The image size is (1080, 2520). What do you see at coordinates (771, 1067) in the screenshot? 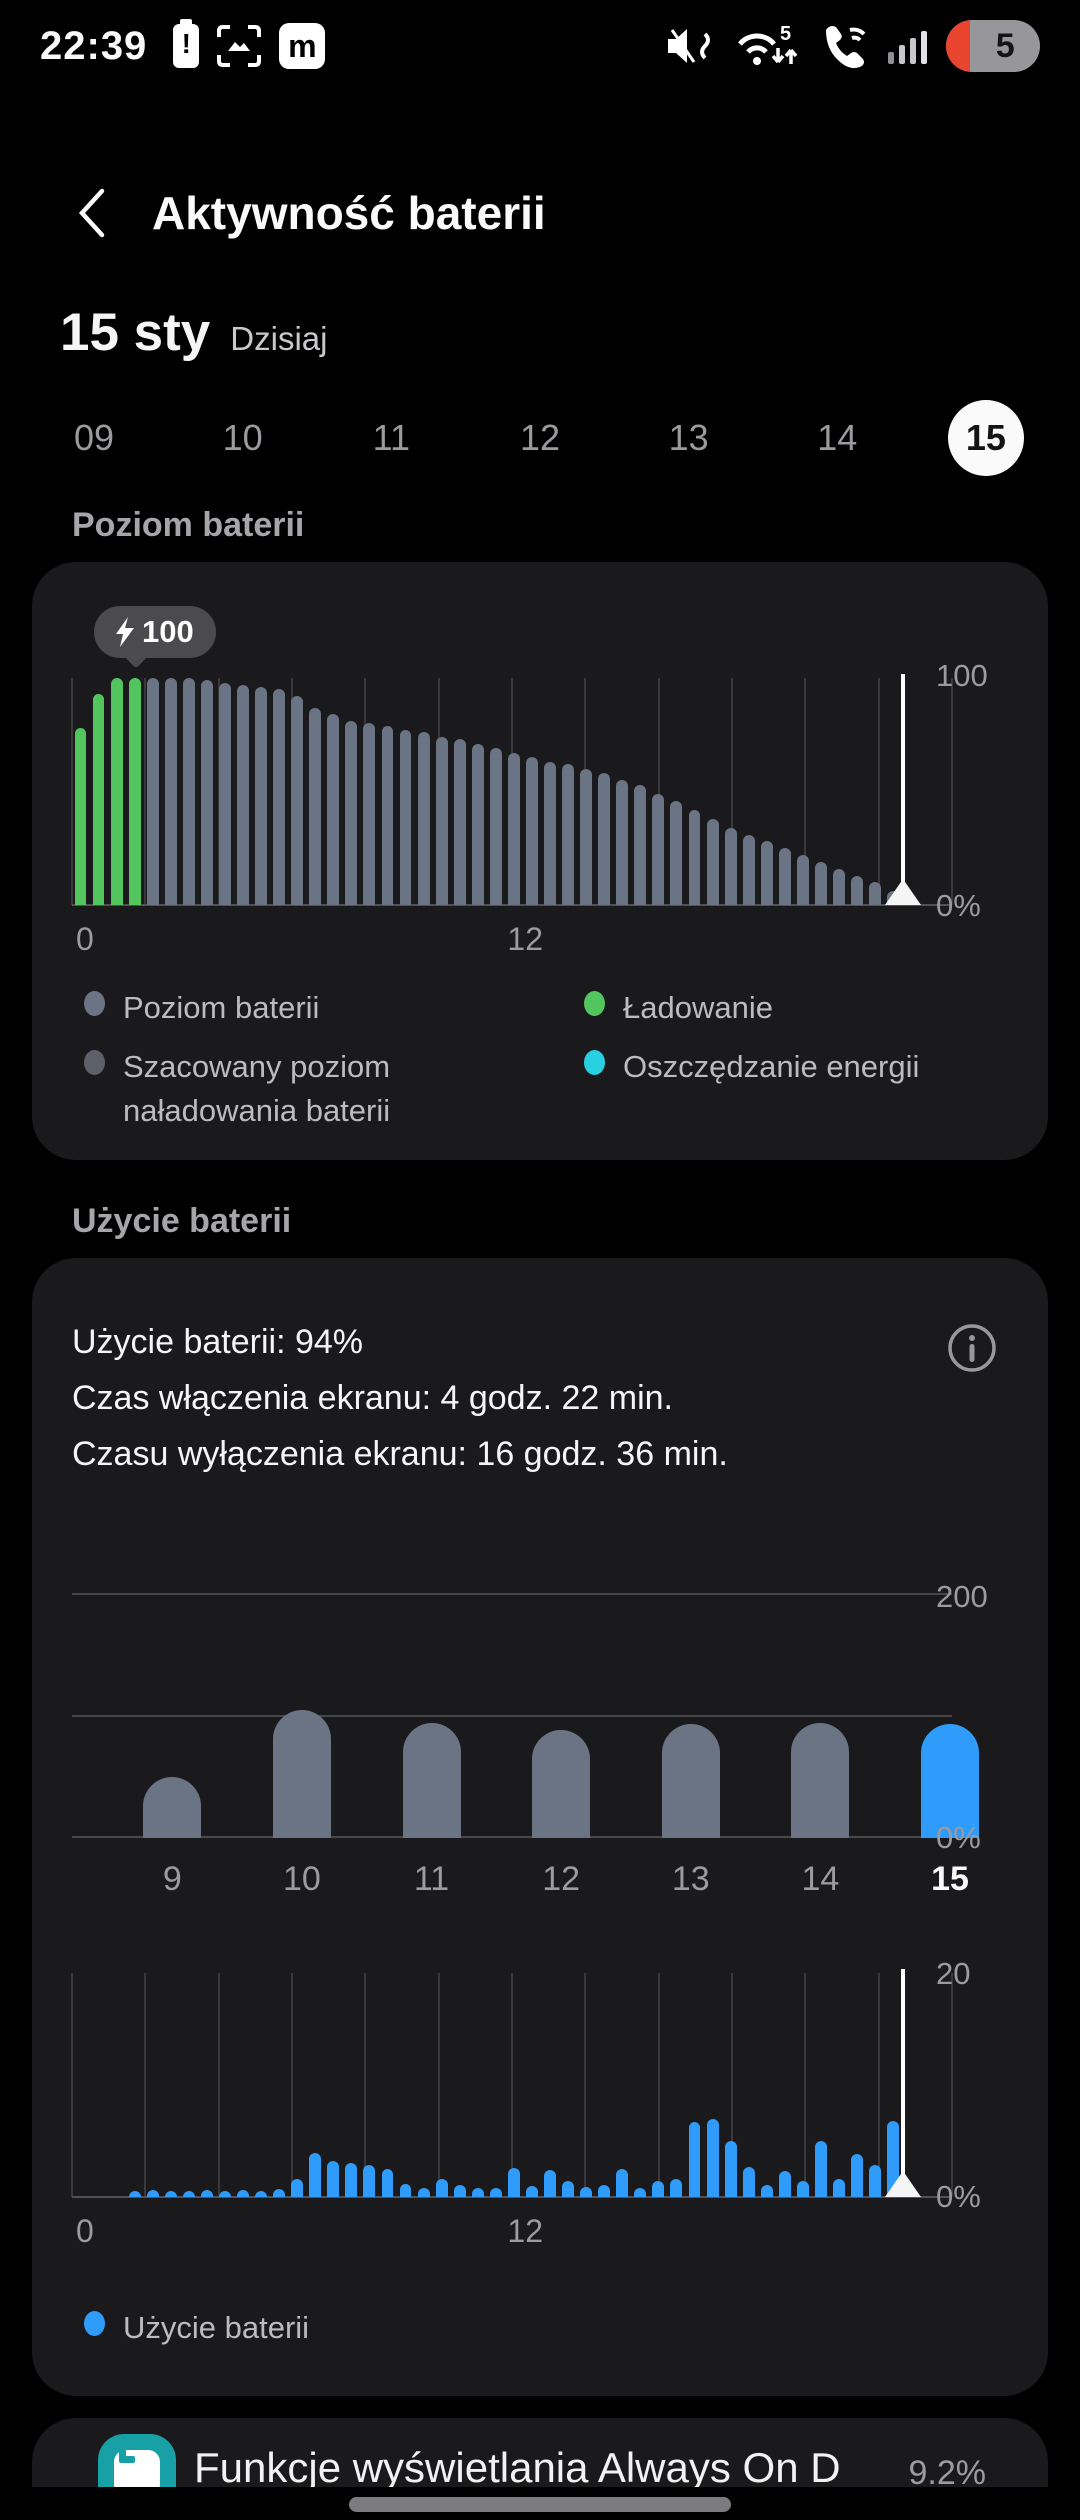
I see `legend-label: Oszczędzanie energii` at bounding box center [771, 1067].